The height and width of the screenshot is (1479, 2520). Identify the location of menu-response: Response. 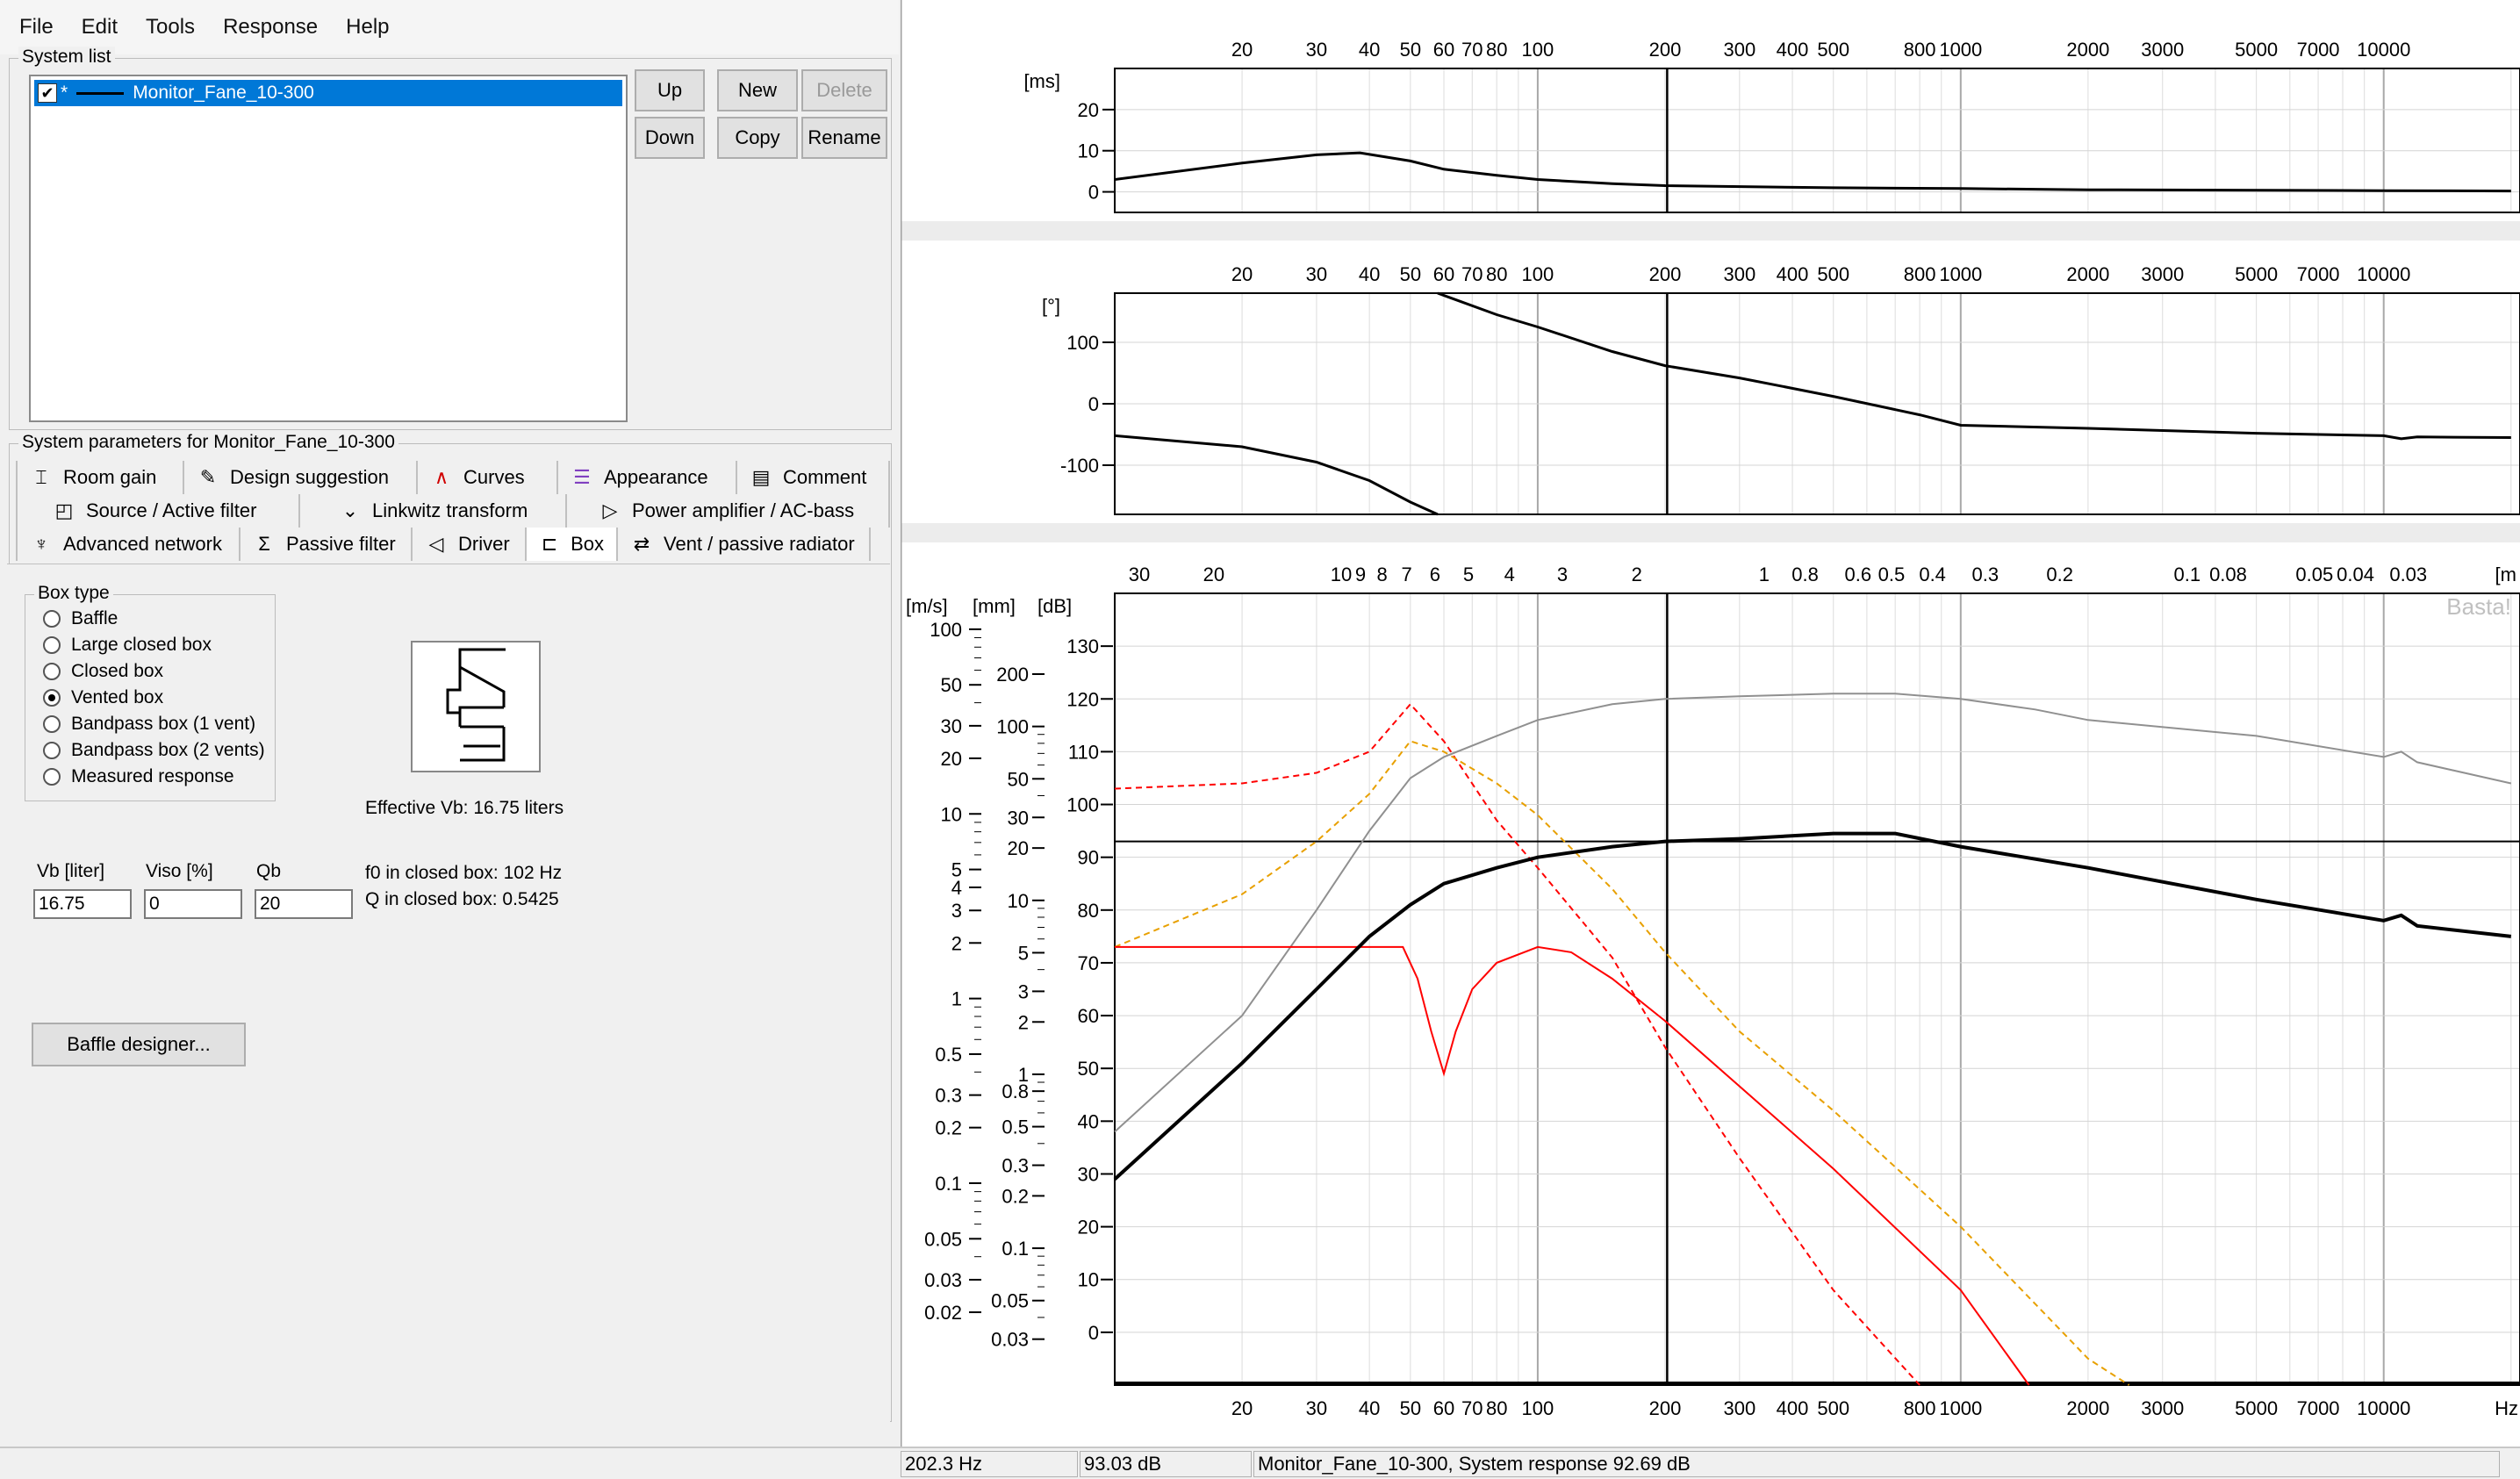
(271, 27).